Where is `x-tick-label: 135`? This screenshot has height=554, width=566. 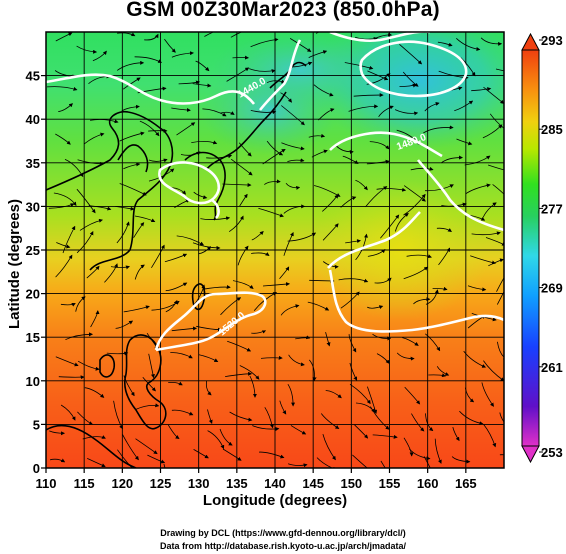 x-tick-label: 135 is located at coordinates (237, 483).